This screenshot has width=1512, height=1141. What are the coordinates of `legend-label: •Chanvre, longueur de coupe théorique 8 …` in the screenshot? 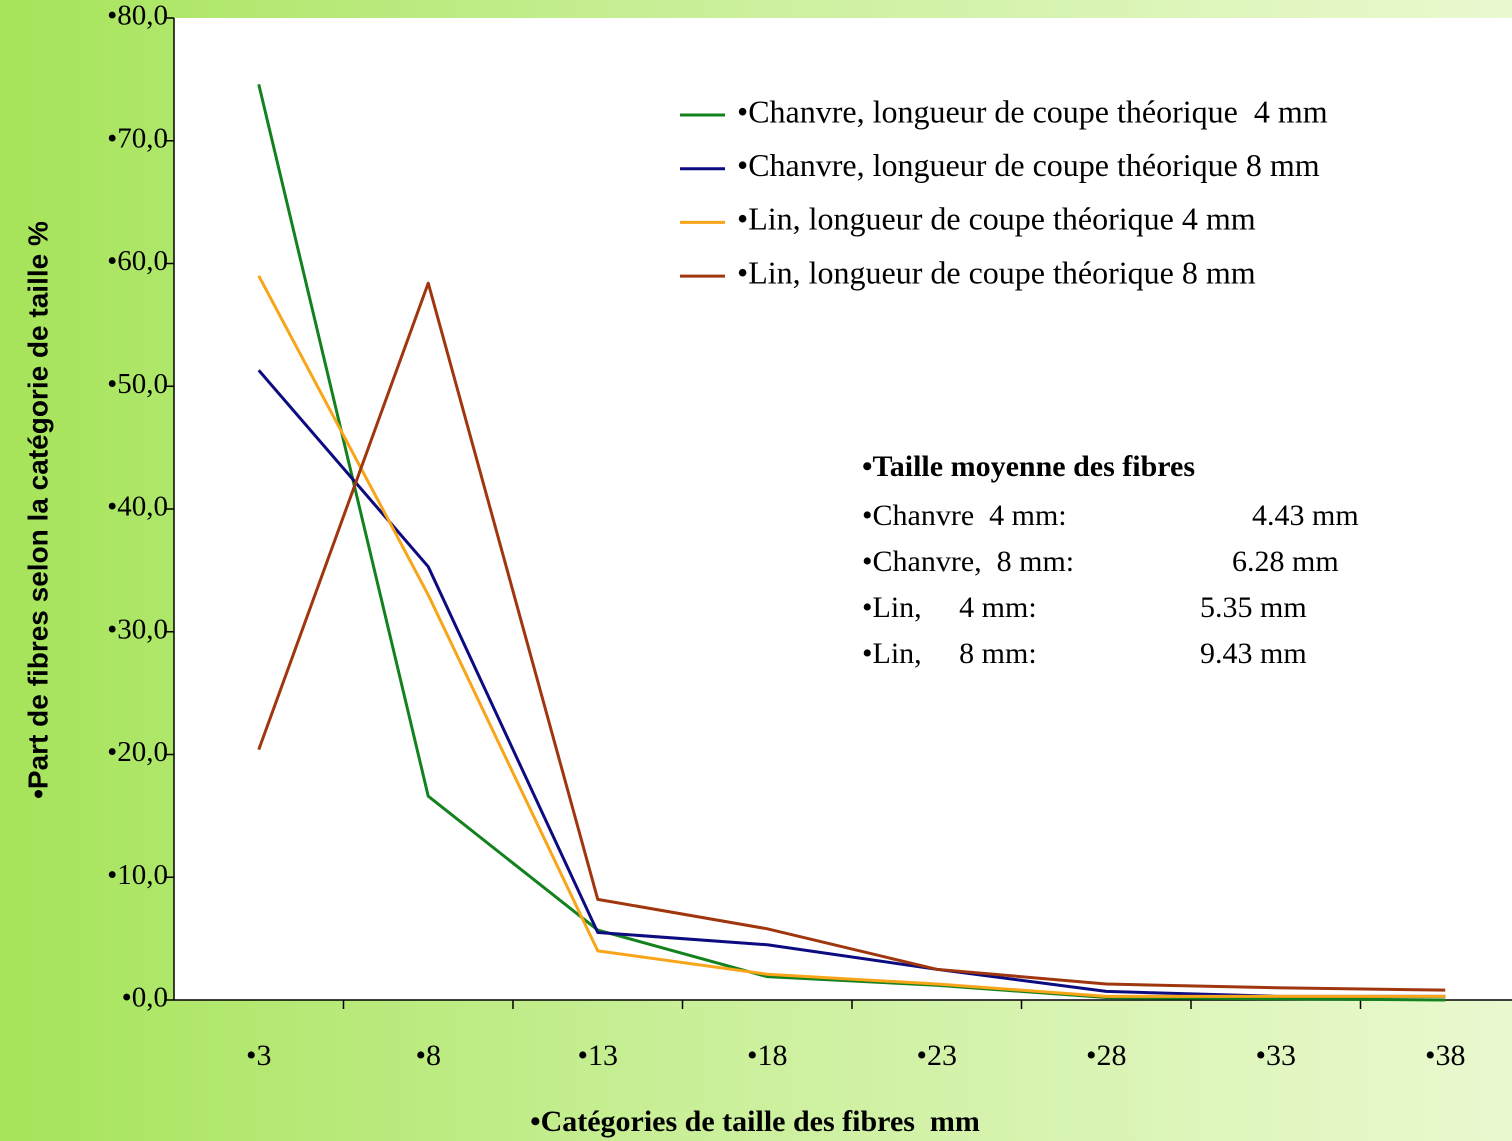 It's located at (1028, 165).